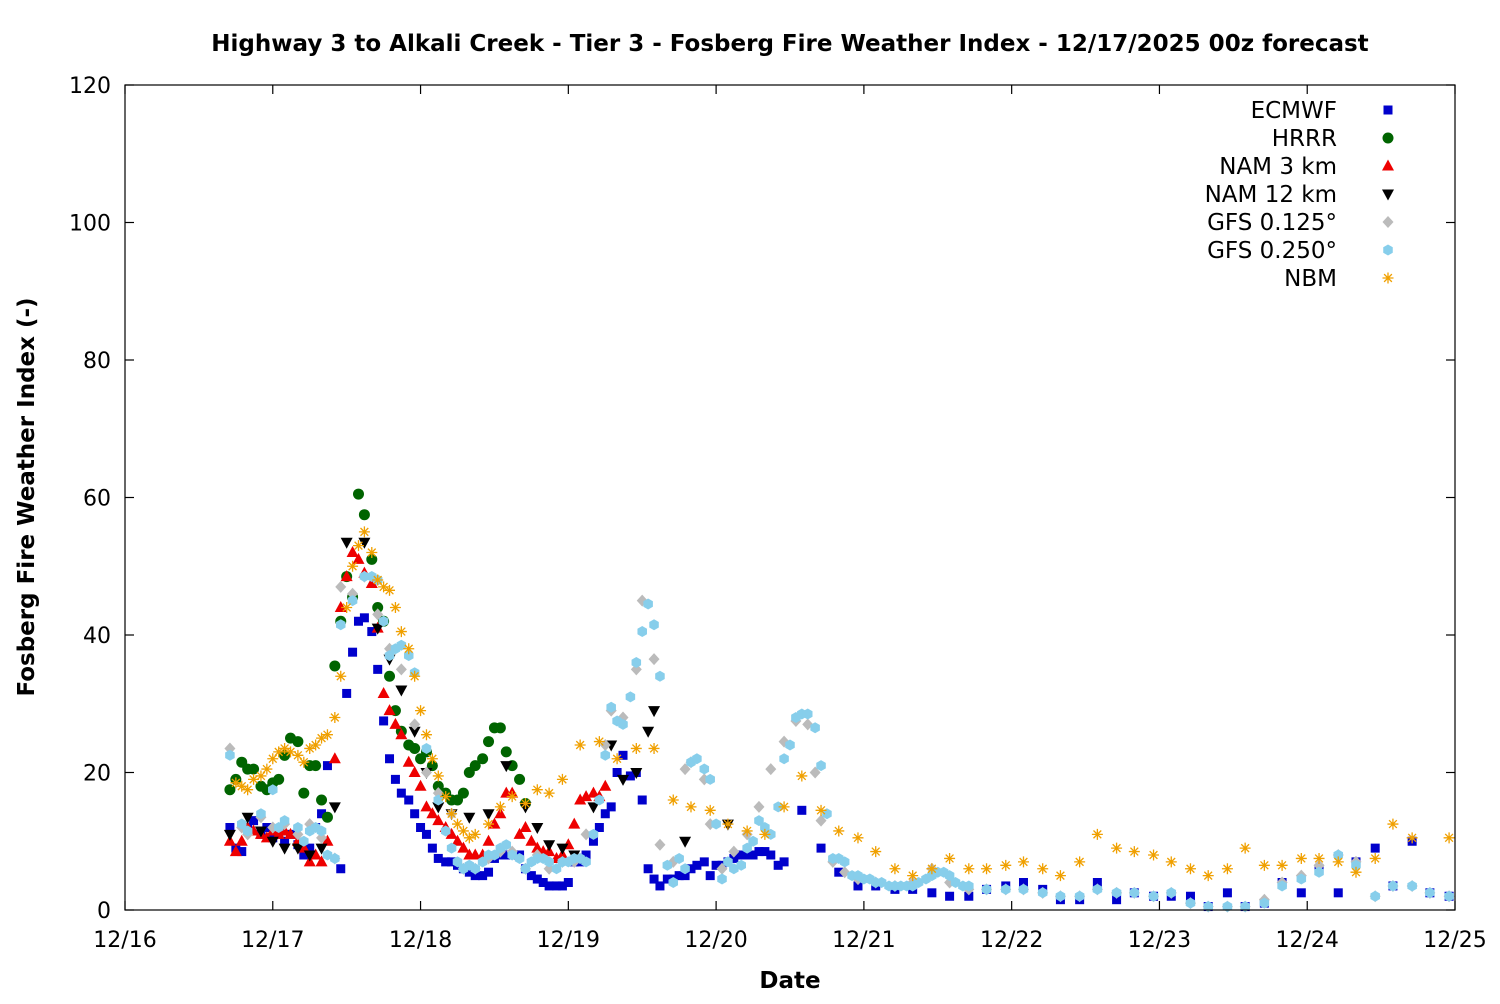 Image resolution: width=1500 pixels, height=1004 pixels. Describe the element at coordinates (90, 86) in the screenshot. I see `y-tick-label: 120` at that location.